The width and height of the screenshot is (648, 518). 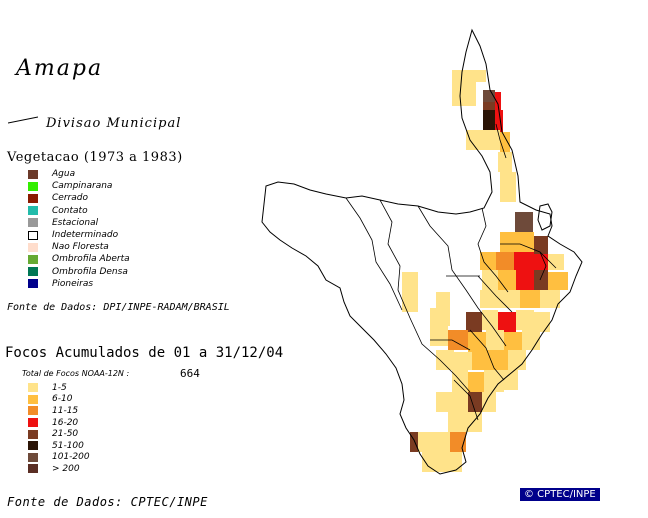 I want to click on legend-item-focos: 6-10, so click(x=59, y=400).